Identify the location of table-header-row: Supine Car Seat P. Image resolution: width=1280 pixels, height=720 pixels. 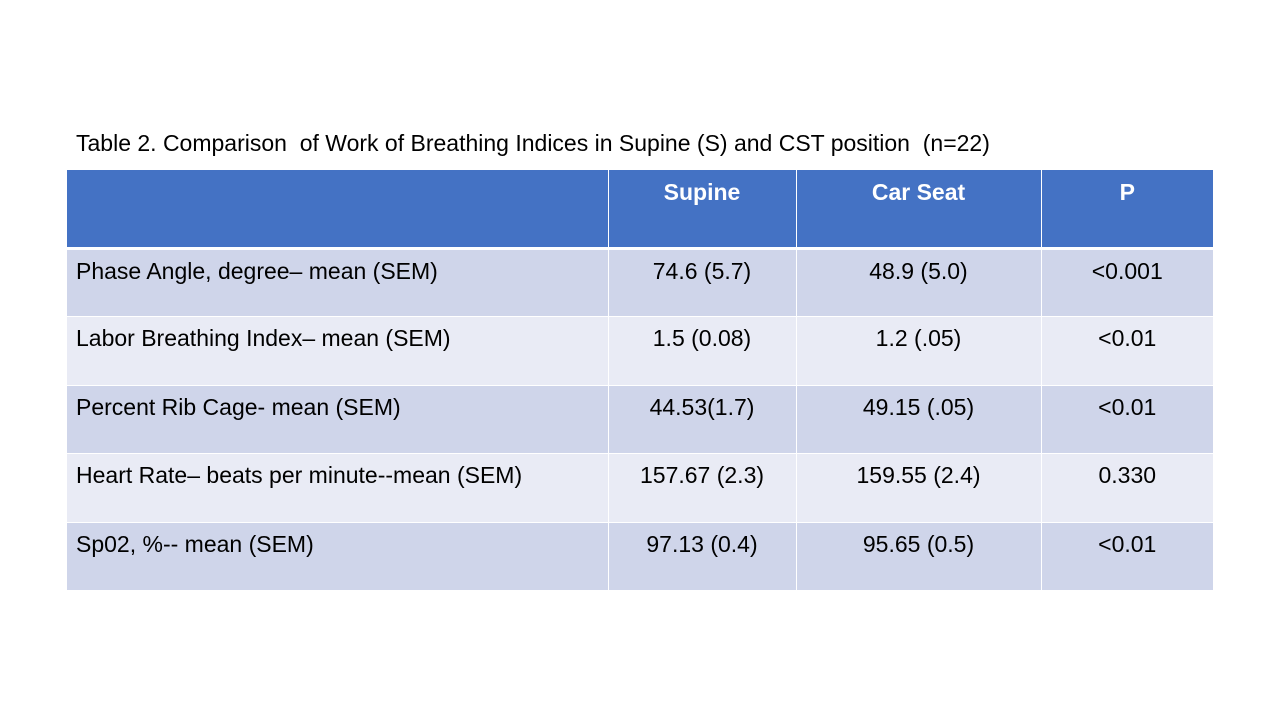
(640, 210).